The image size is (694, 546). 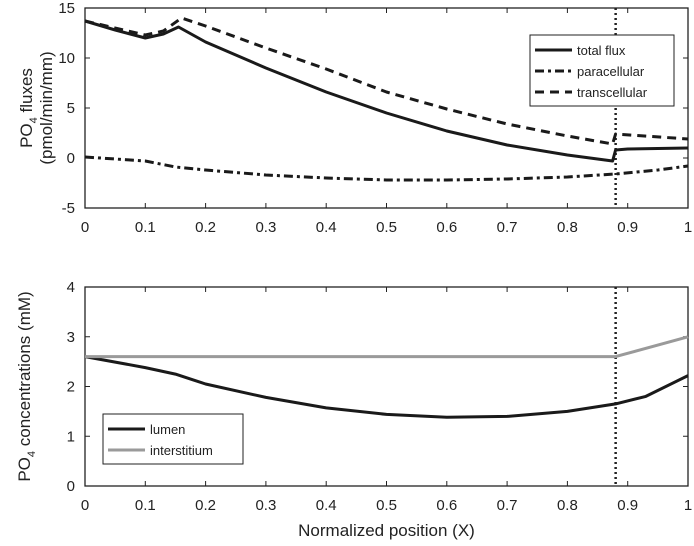 What do you see at coordinates (386, 168) in the screenshot?
I see `series-line-paracellular` at bounding box center [386, 168].